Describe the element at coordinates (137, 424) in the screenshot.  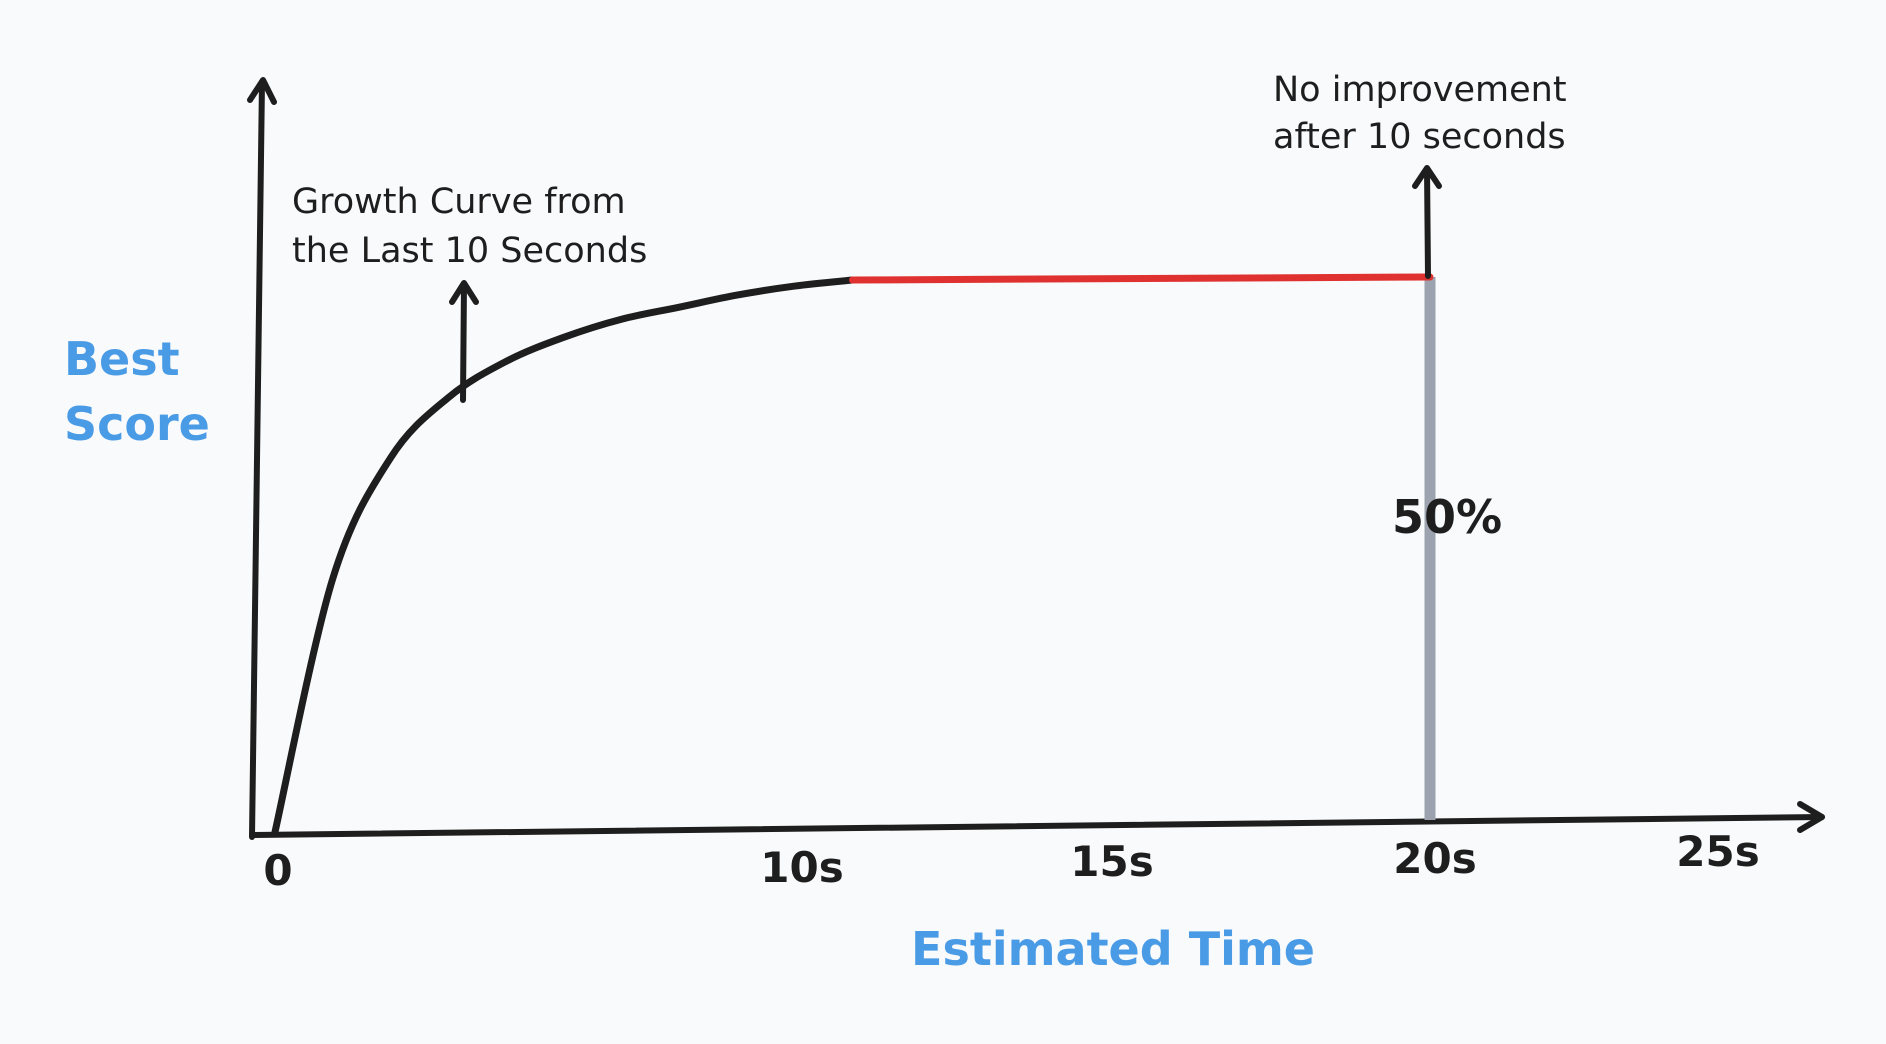
I see `y-axis-label-line-2: Score` at that location.